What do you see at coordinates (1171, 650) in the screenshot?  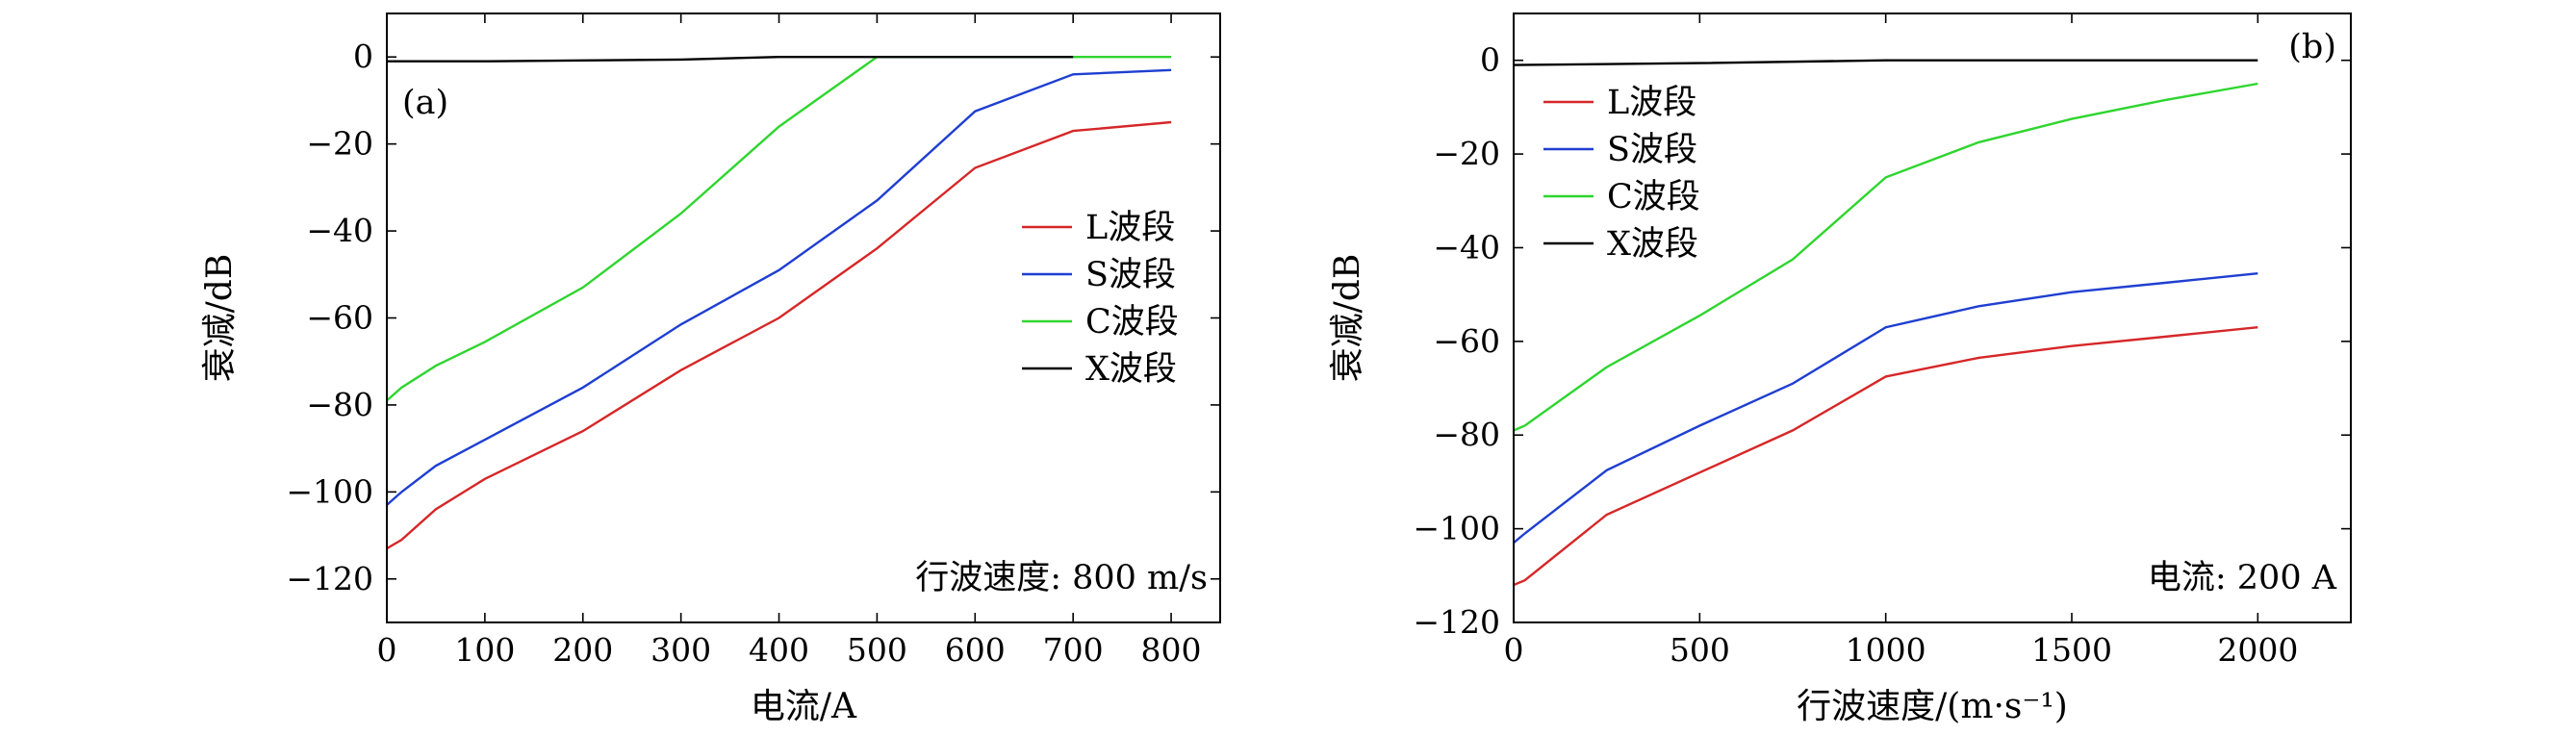 I see `x-tick-label: 800` at bounding box center [1171, 650].